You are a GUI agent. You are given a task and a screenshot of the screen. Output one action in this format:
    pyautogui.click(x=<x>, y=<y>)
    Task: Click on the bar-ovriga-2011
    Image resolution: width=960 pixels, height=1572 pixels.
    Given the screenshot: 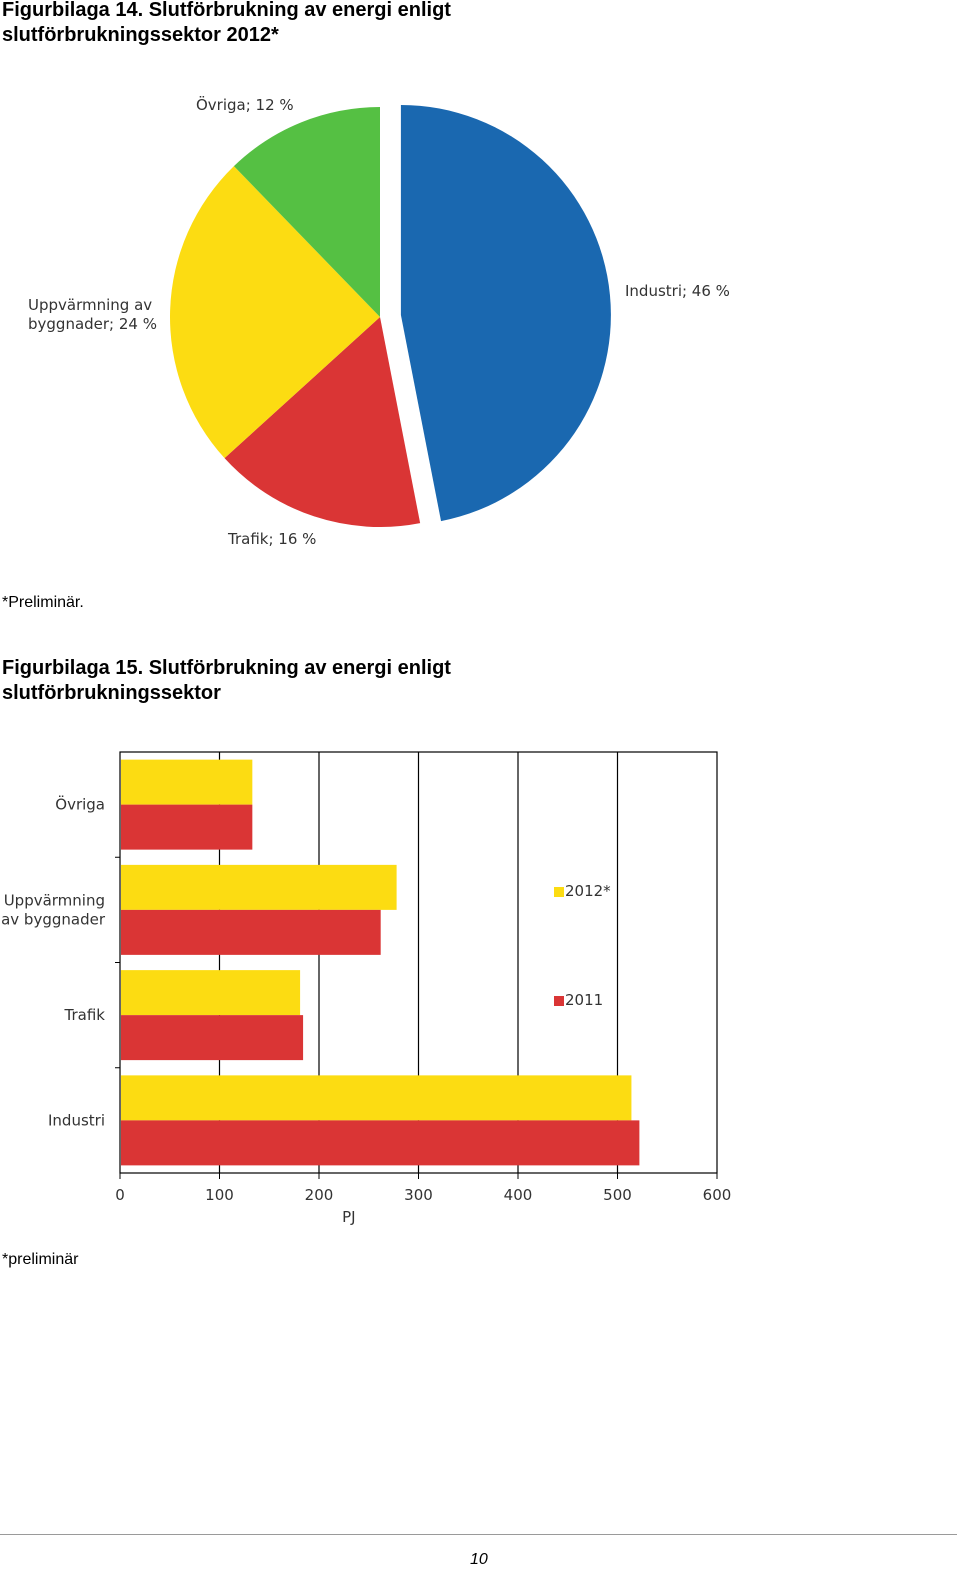 What is the action you would take?
    pyautogui.click(x=187, y=827)
    